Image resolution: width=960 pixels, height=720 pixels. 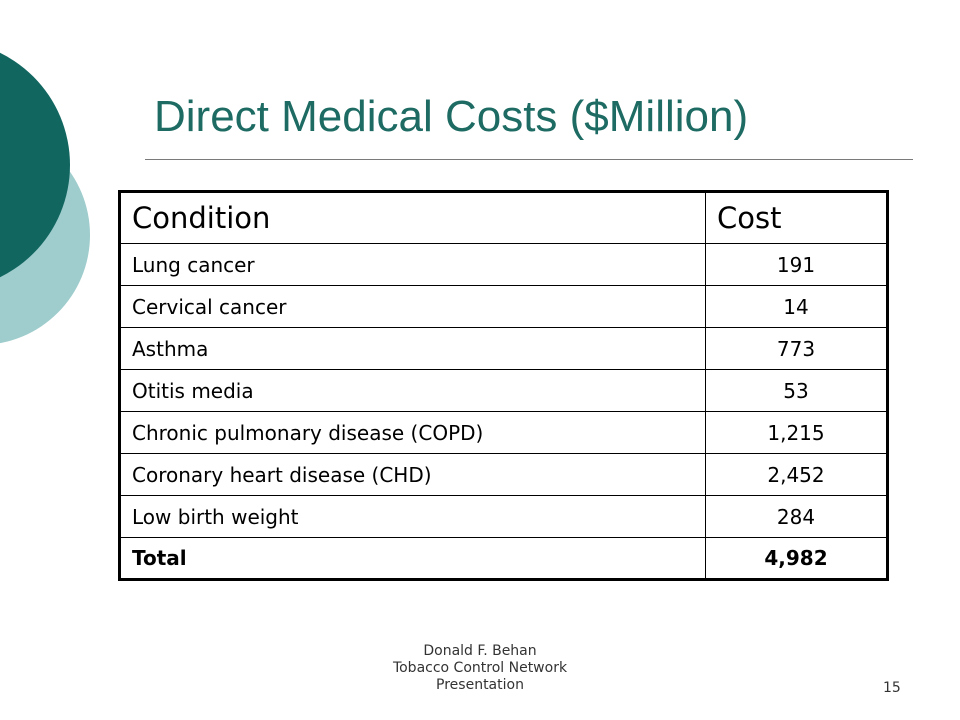 I want to click on condition-cell: Cervical cancer, so click(x=412, y=306).